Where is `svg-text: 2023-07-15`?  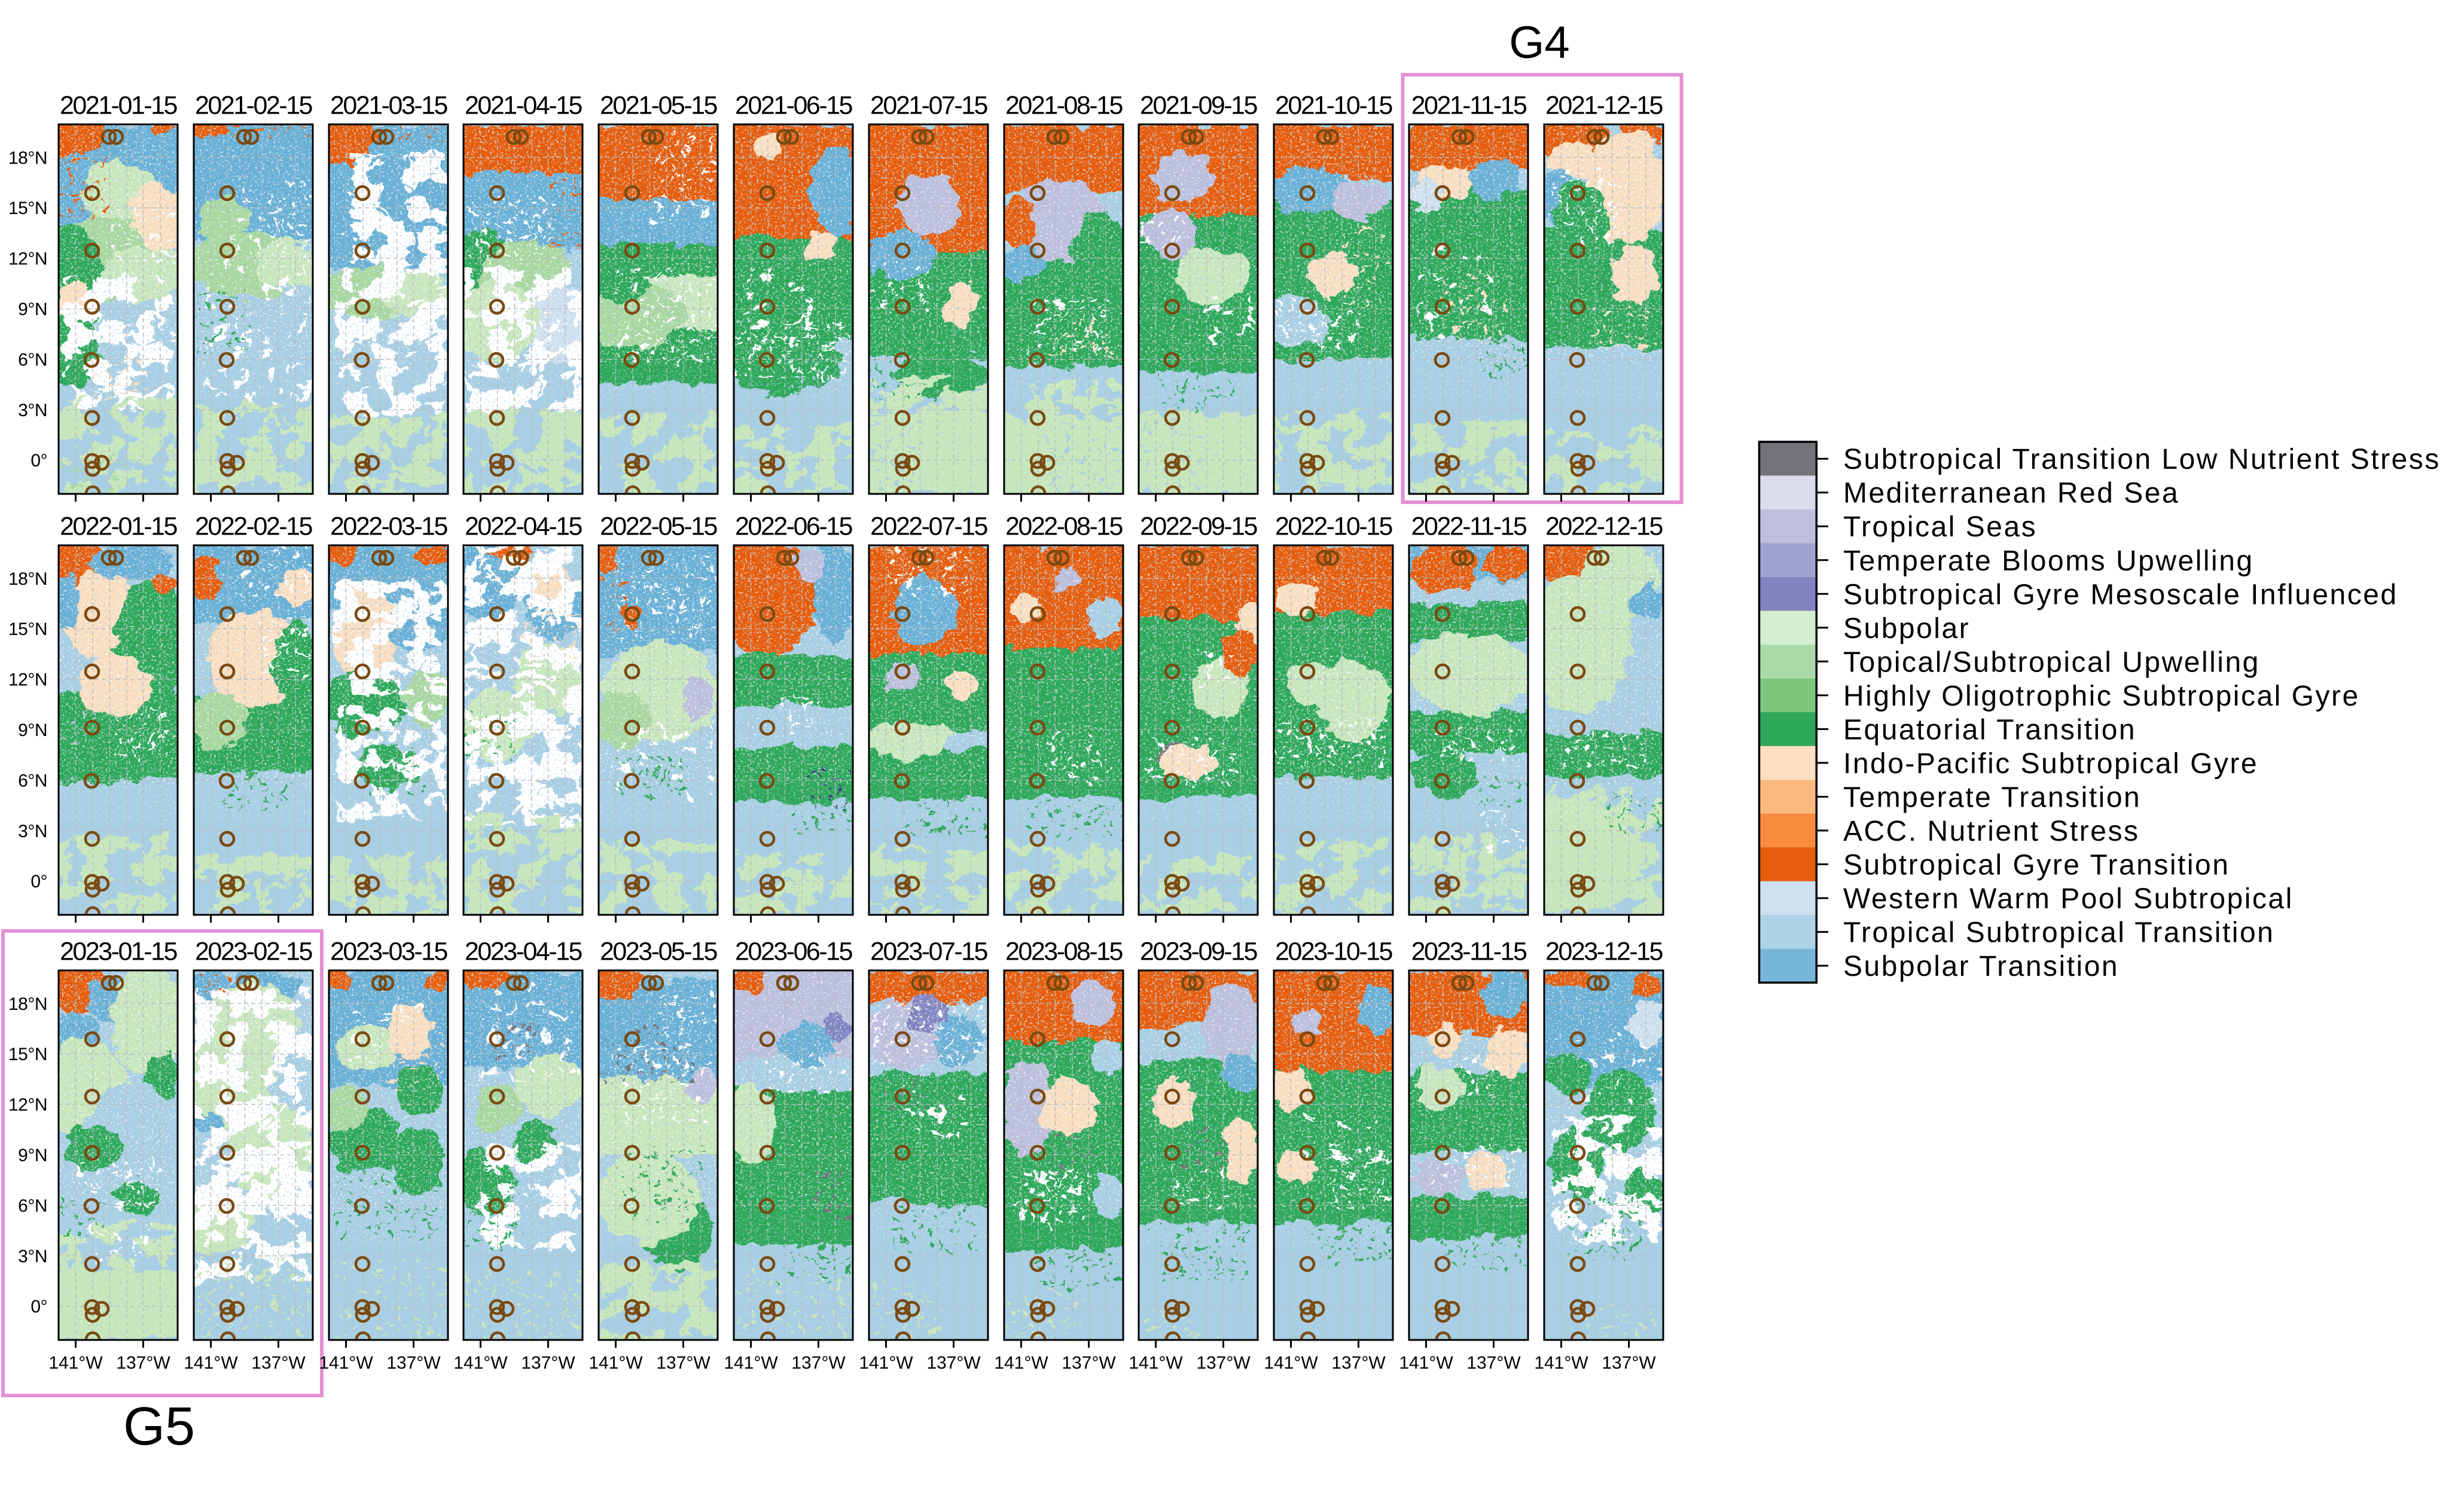
svg-text: 2023-07-15 is located at coordinates (929, 952).